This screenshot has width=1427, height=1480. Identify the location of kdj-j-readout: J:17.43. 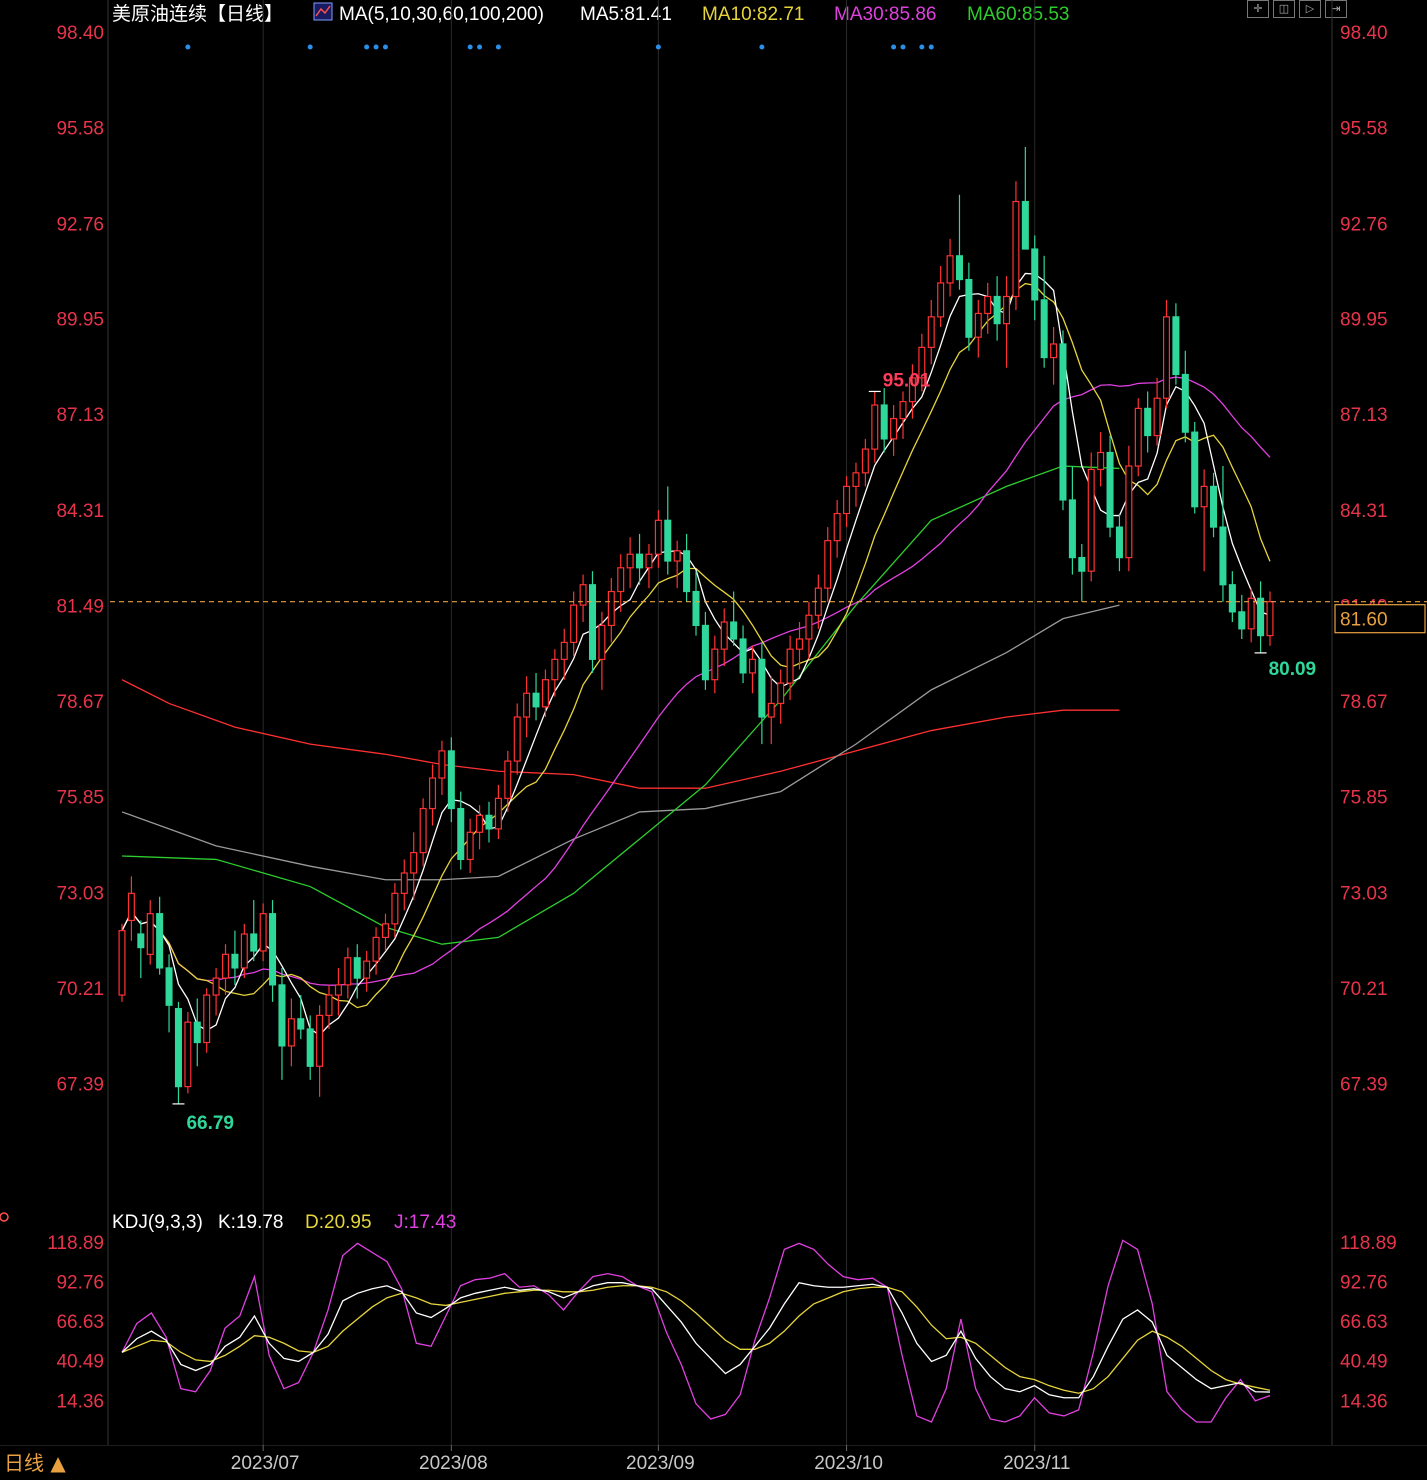
(425, 1222).